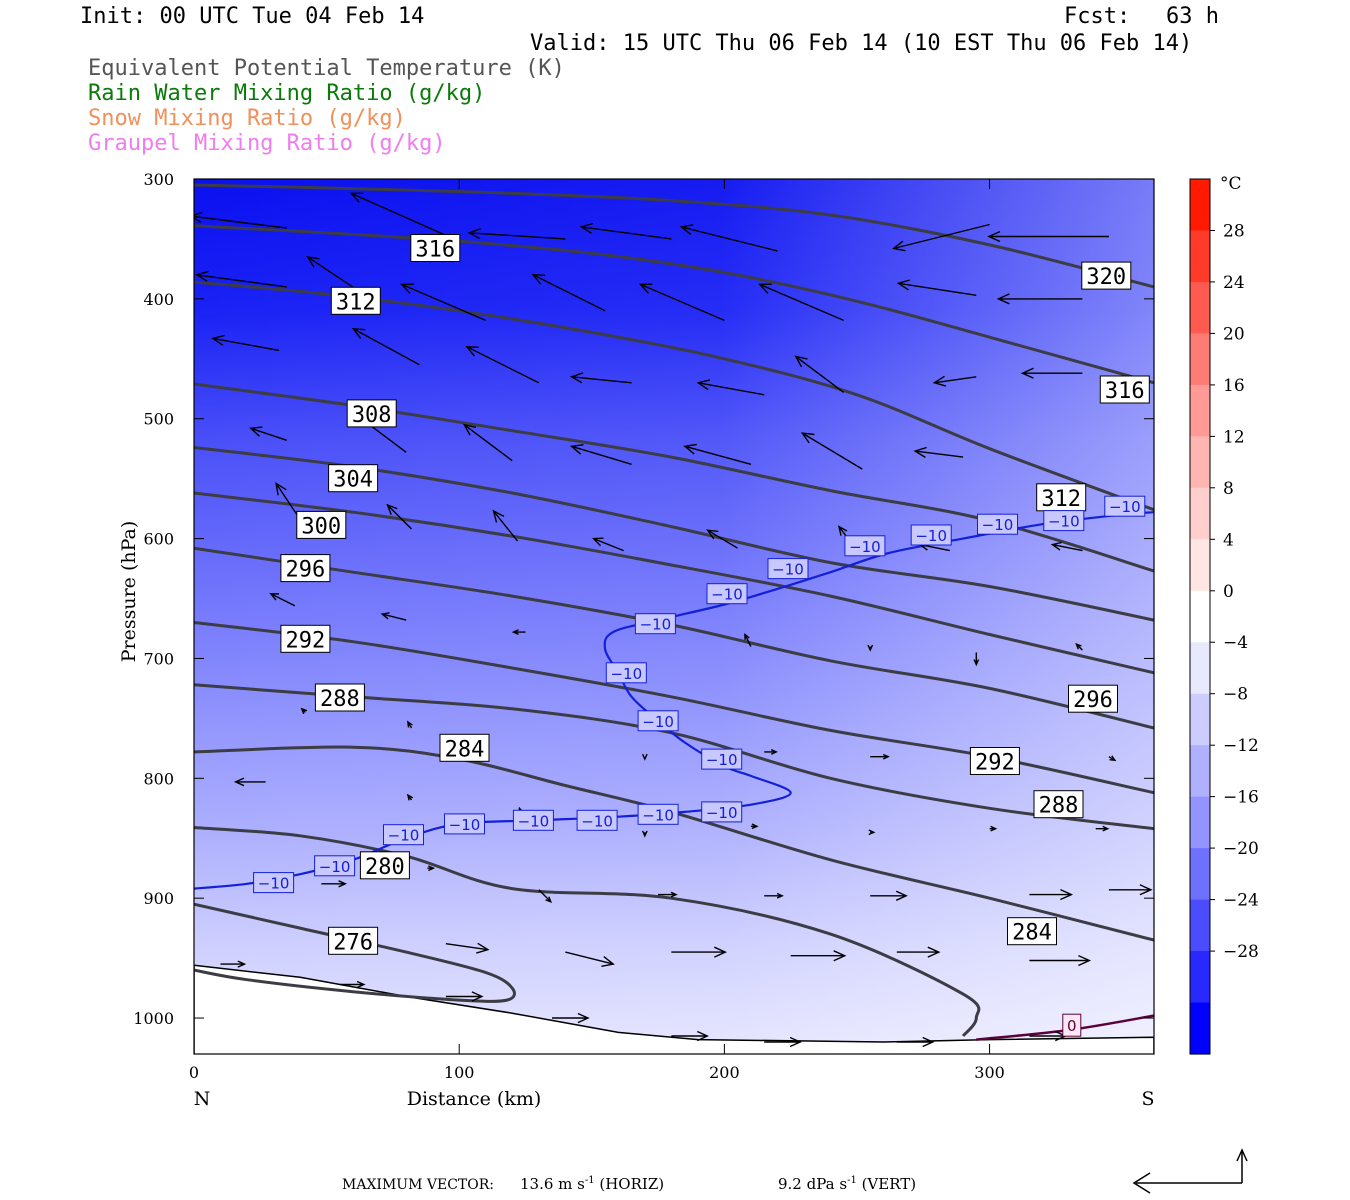 The width and height of the screenshot is (1350, 1200). Describe the element at coordinates (1234, 283) in the screenshot. I see `colorbar-label: 24` at that location.